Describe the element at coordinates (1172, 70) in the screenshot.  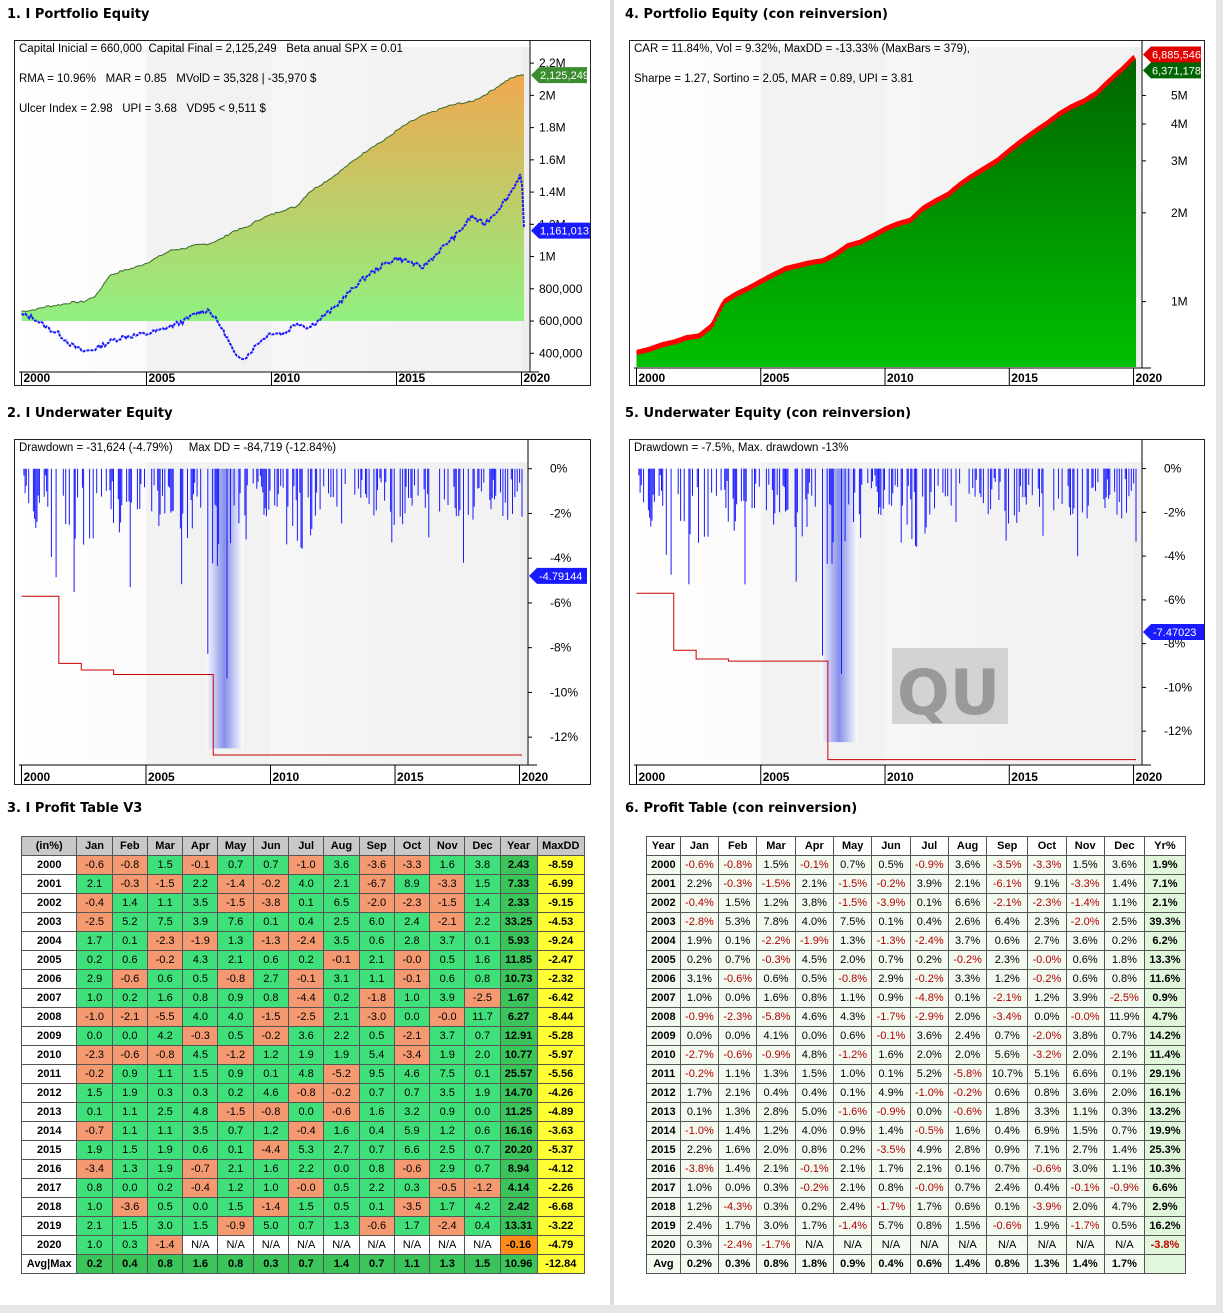
I see `reinv-last-tag` at that location.